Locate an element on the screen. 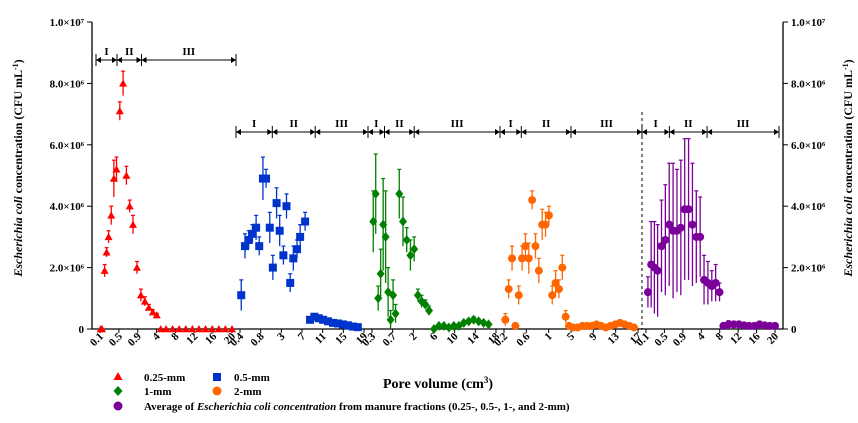 Image resolution: width=858 pixels, height=423 pixels. series-0-5-mm is located at coordinates (299, 244).